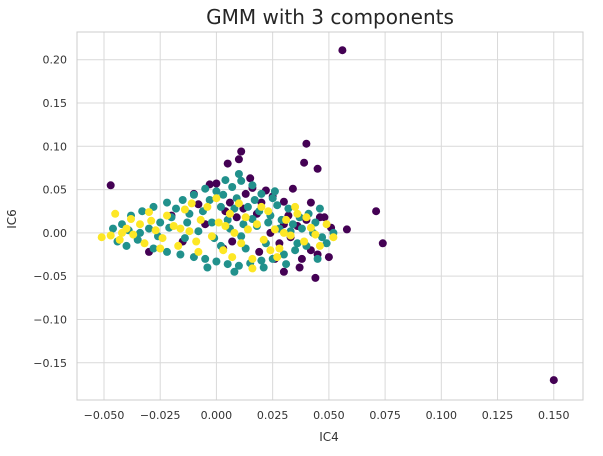  I want to click on x-axis-label: IC4, so click(329, 437).